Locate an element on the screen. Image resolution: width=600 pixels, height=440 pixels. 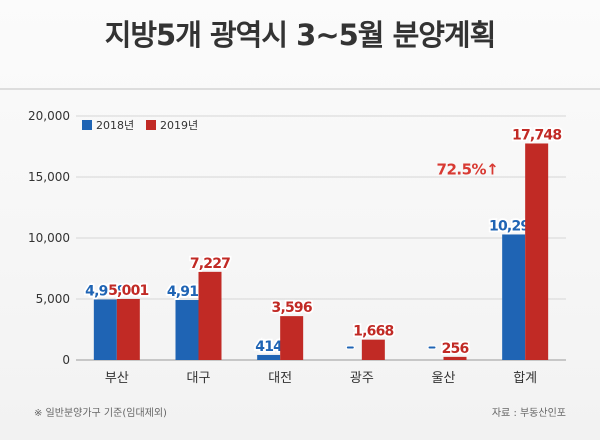
chart-title: 지방5개 광역시 3~5월 분양계획 is located at coordinates (300, 35).